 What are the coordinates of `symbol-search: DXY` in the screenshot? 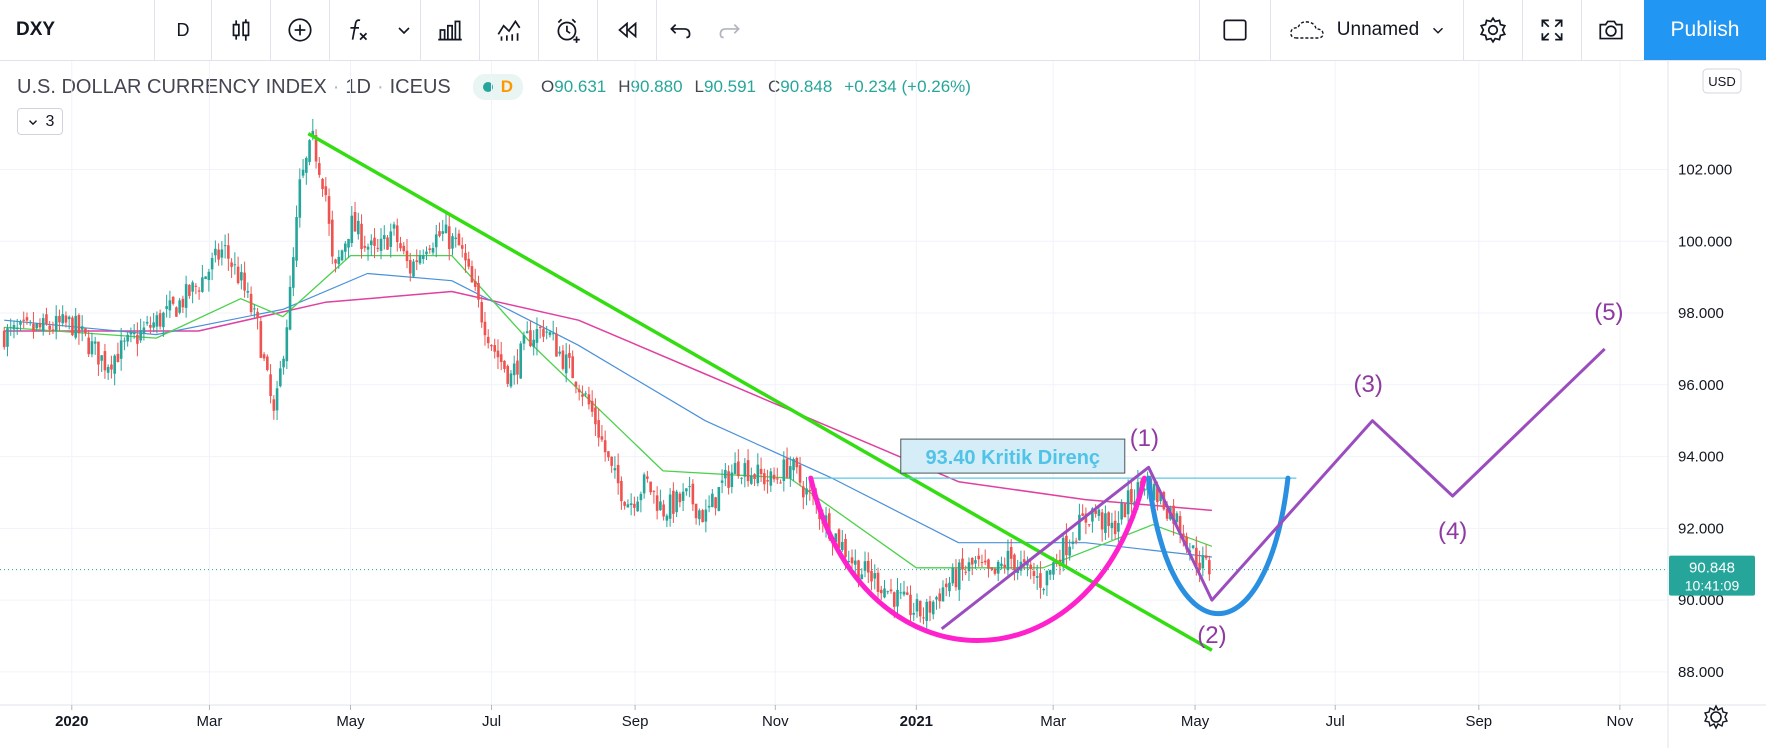 It's located at (36, 29).